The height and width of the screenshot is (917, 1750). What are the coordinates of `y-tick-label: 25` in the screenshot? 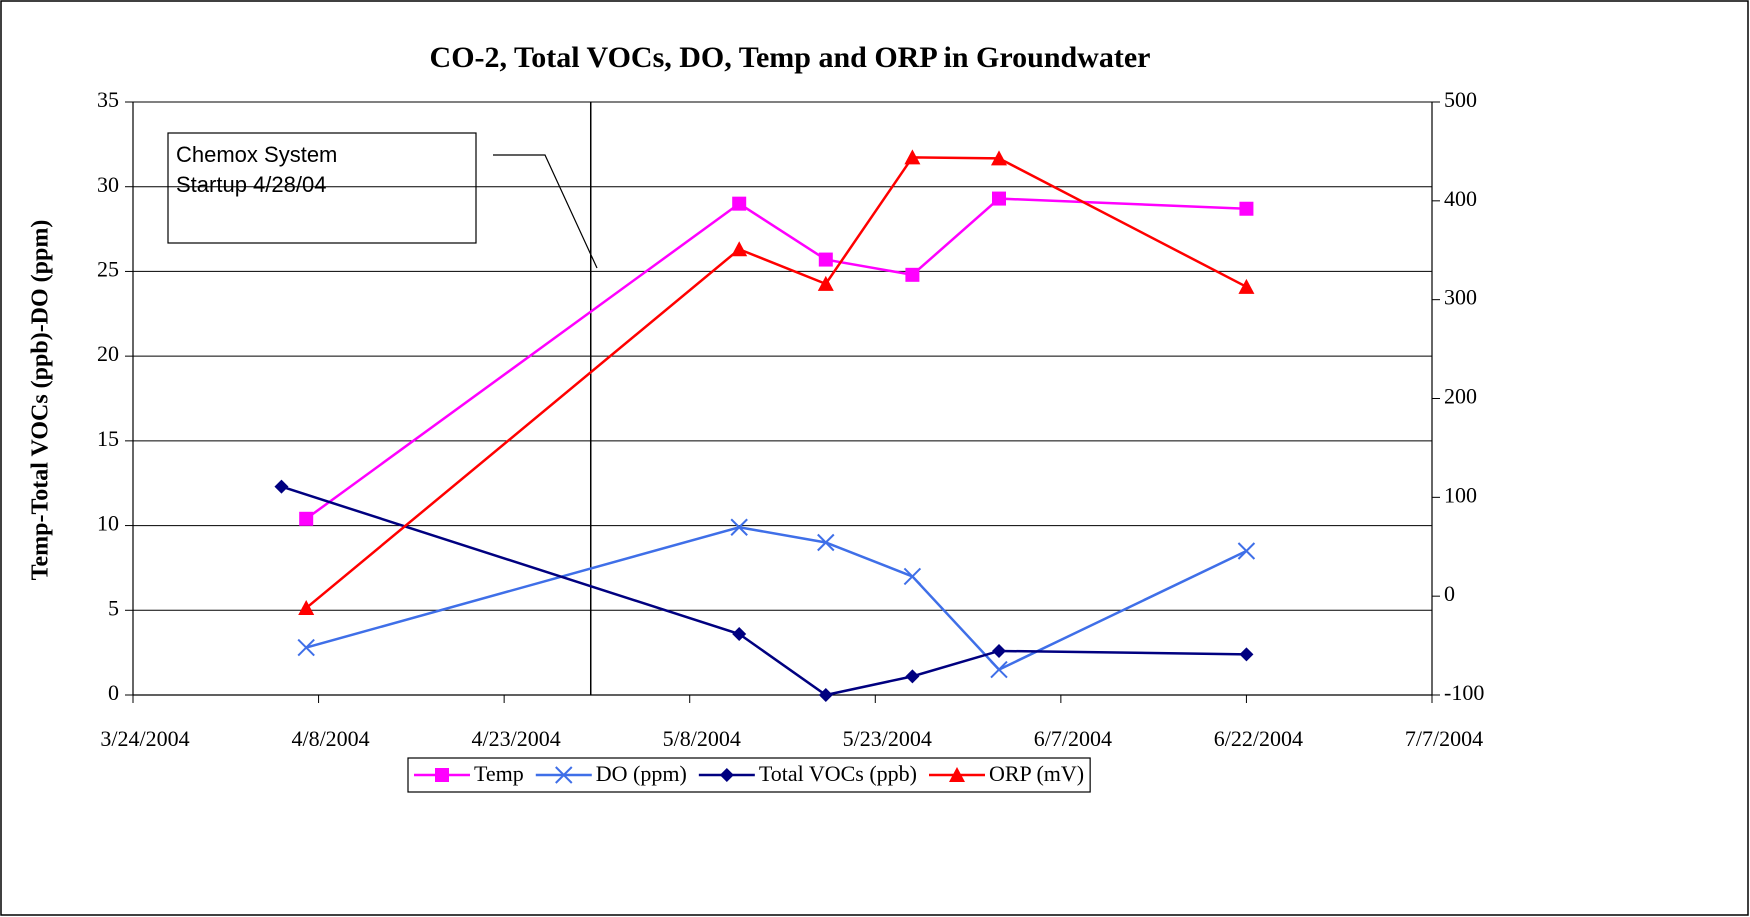 It's located at (108, 268).